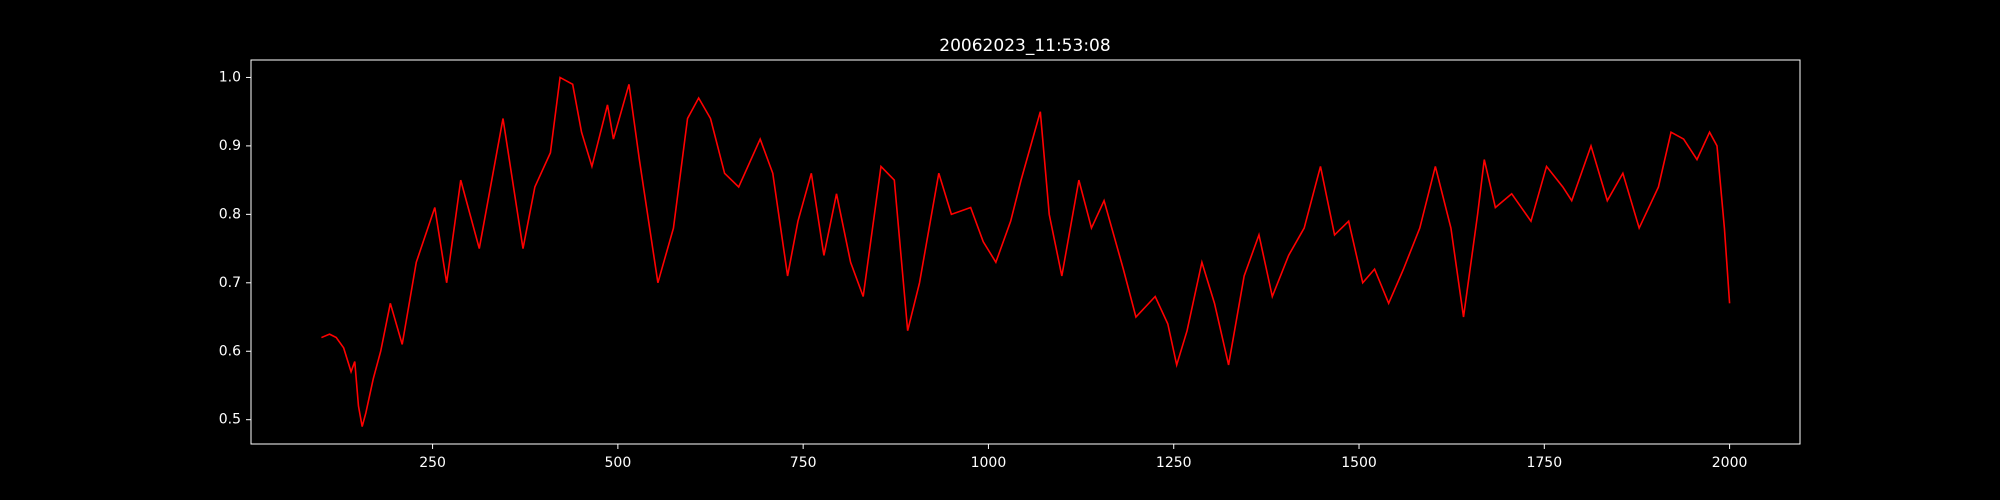  I want to click on chart-title: 20062023_11:53:08, so click(1024, 46).